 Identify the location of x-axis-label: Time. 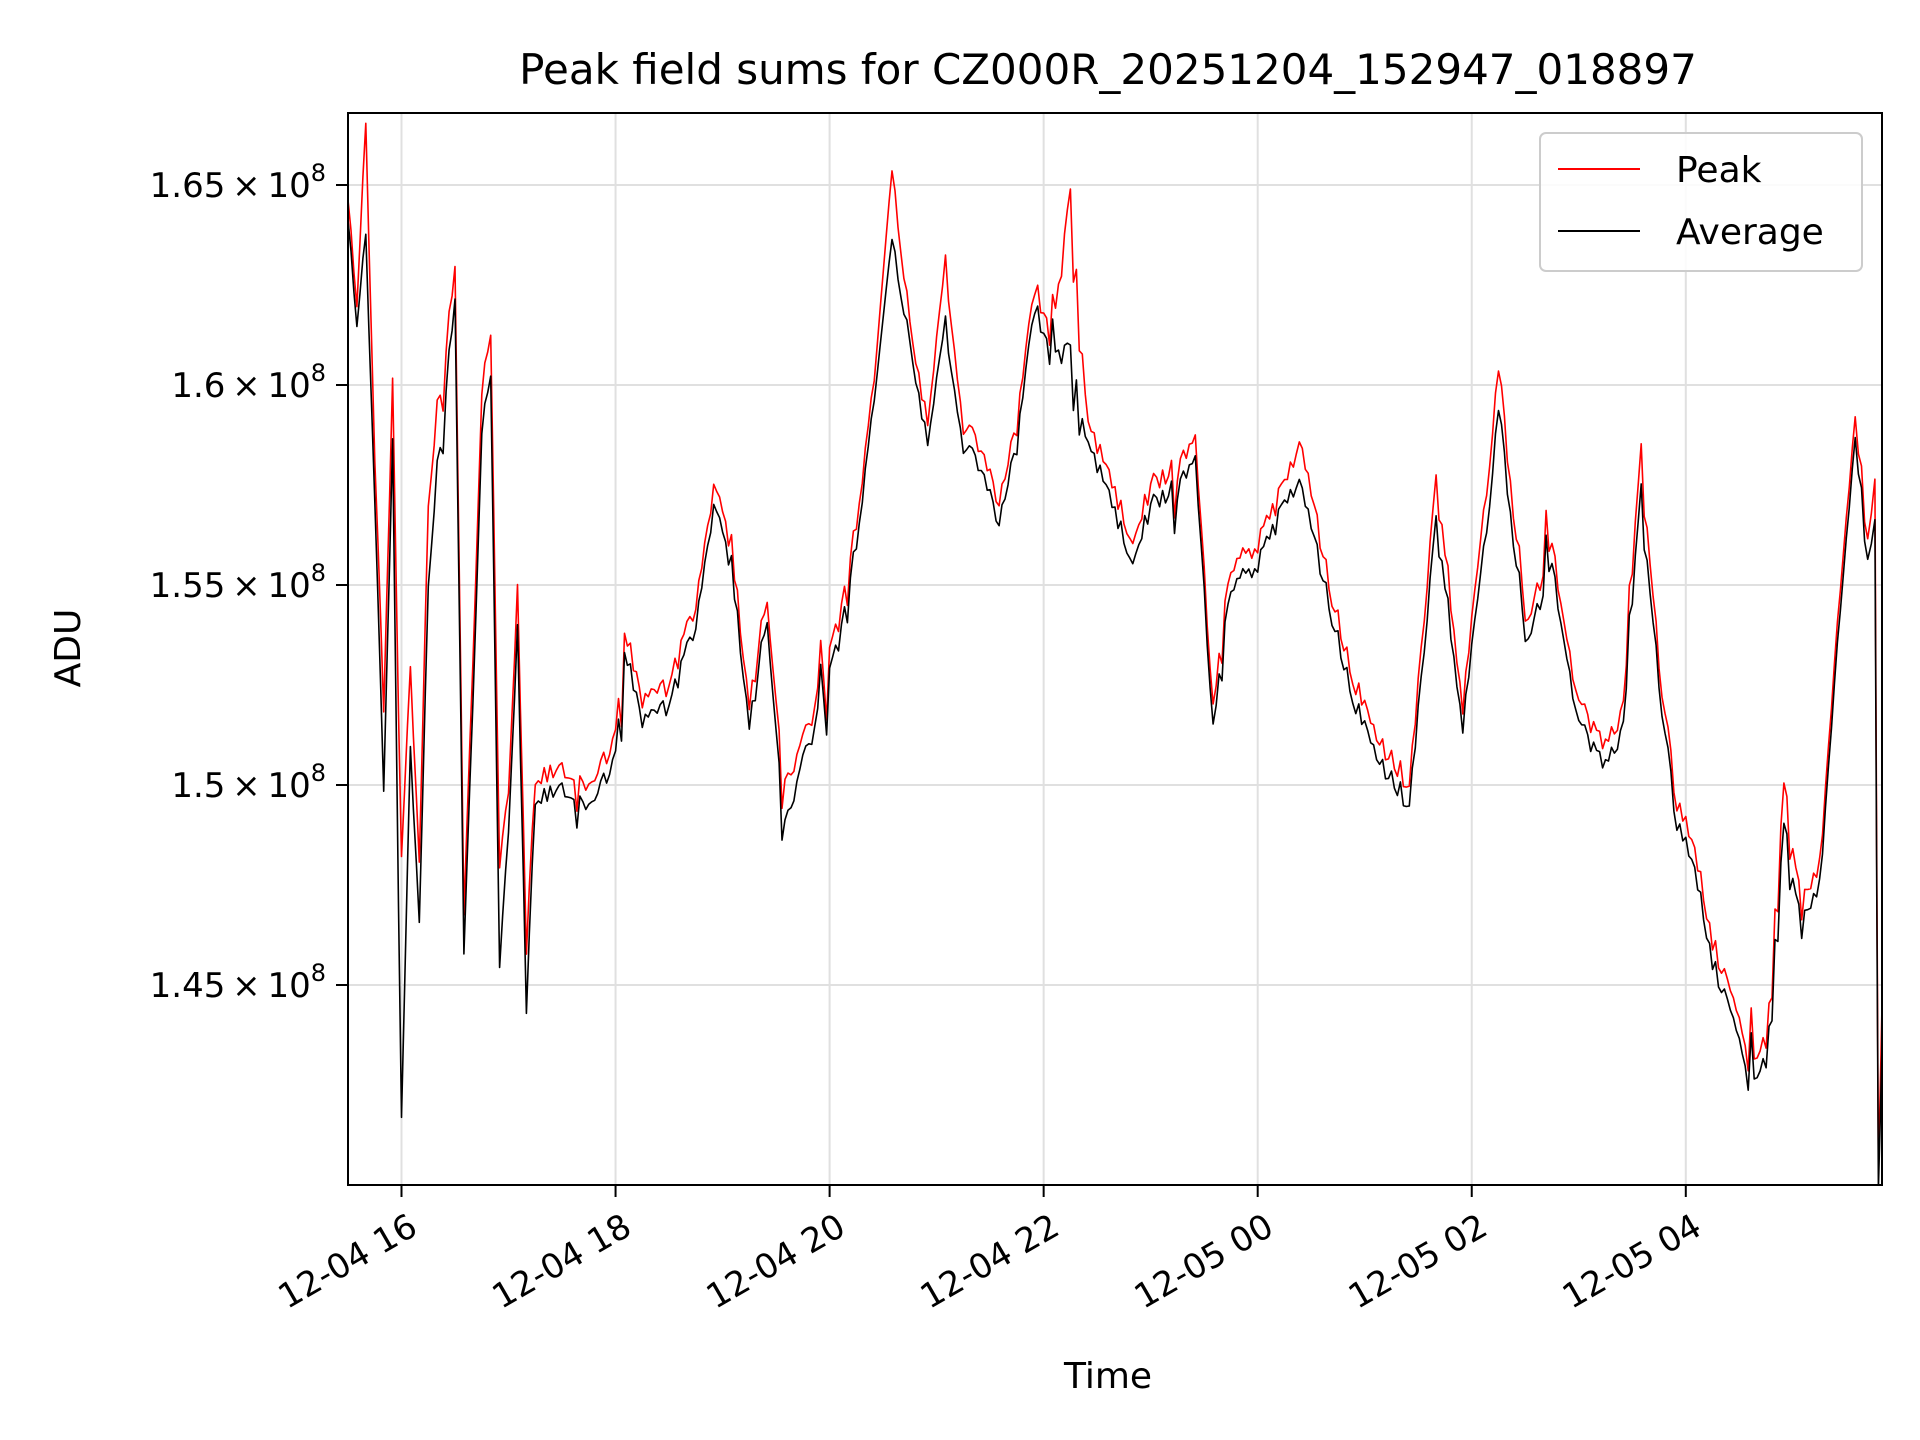
(1107, 1376).